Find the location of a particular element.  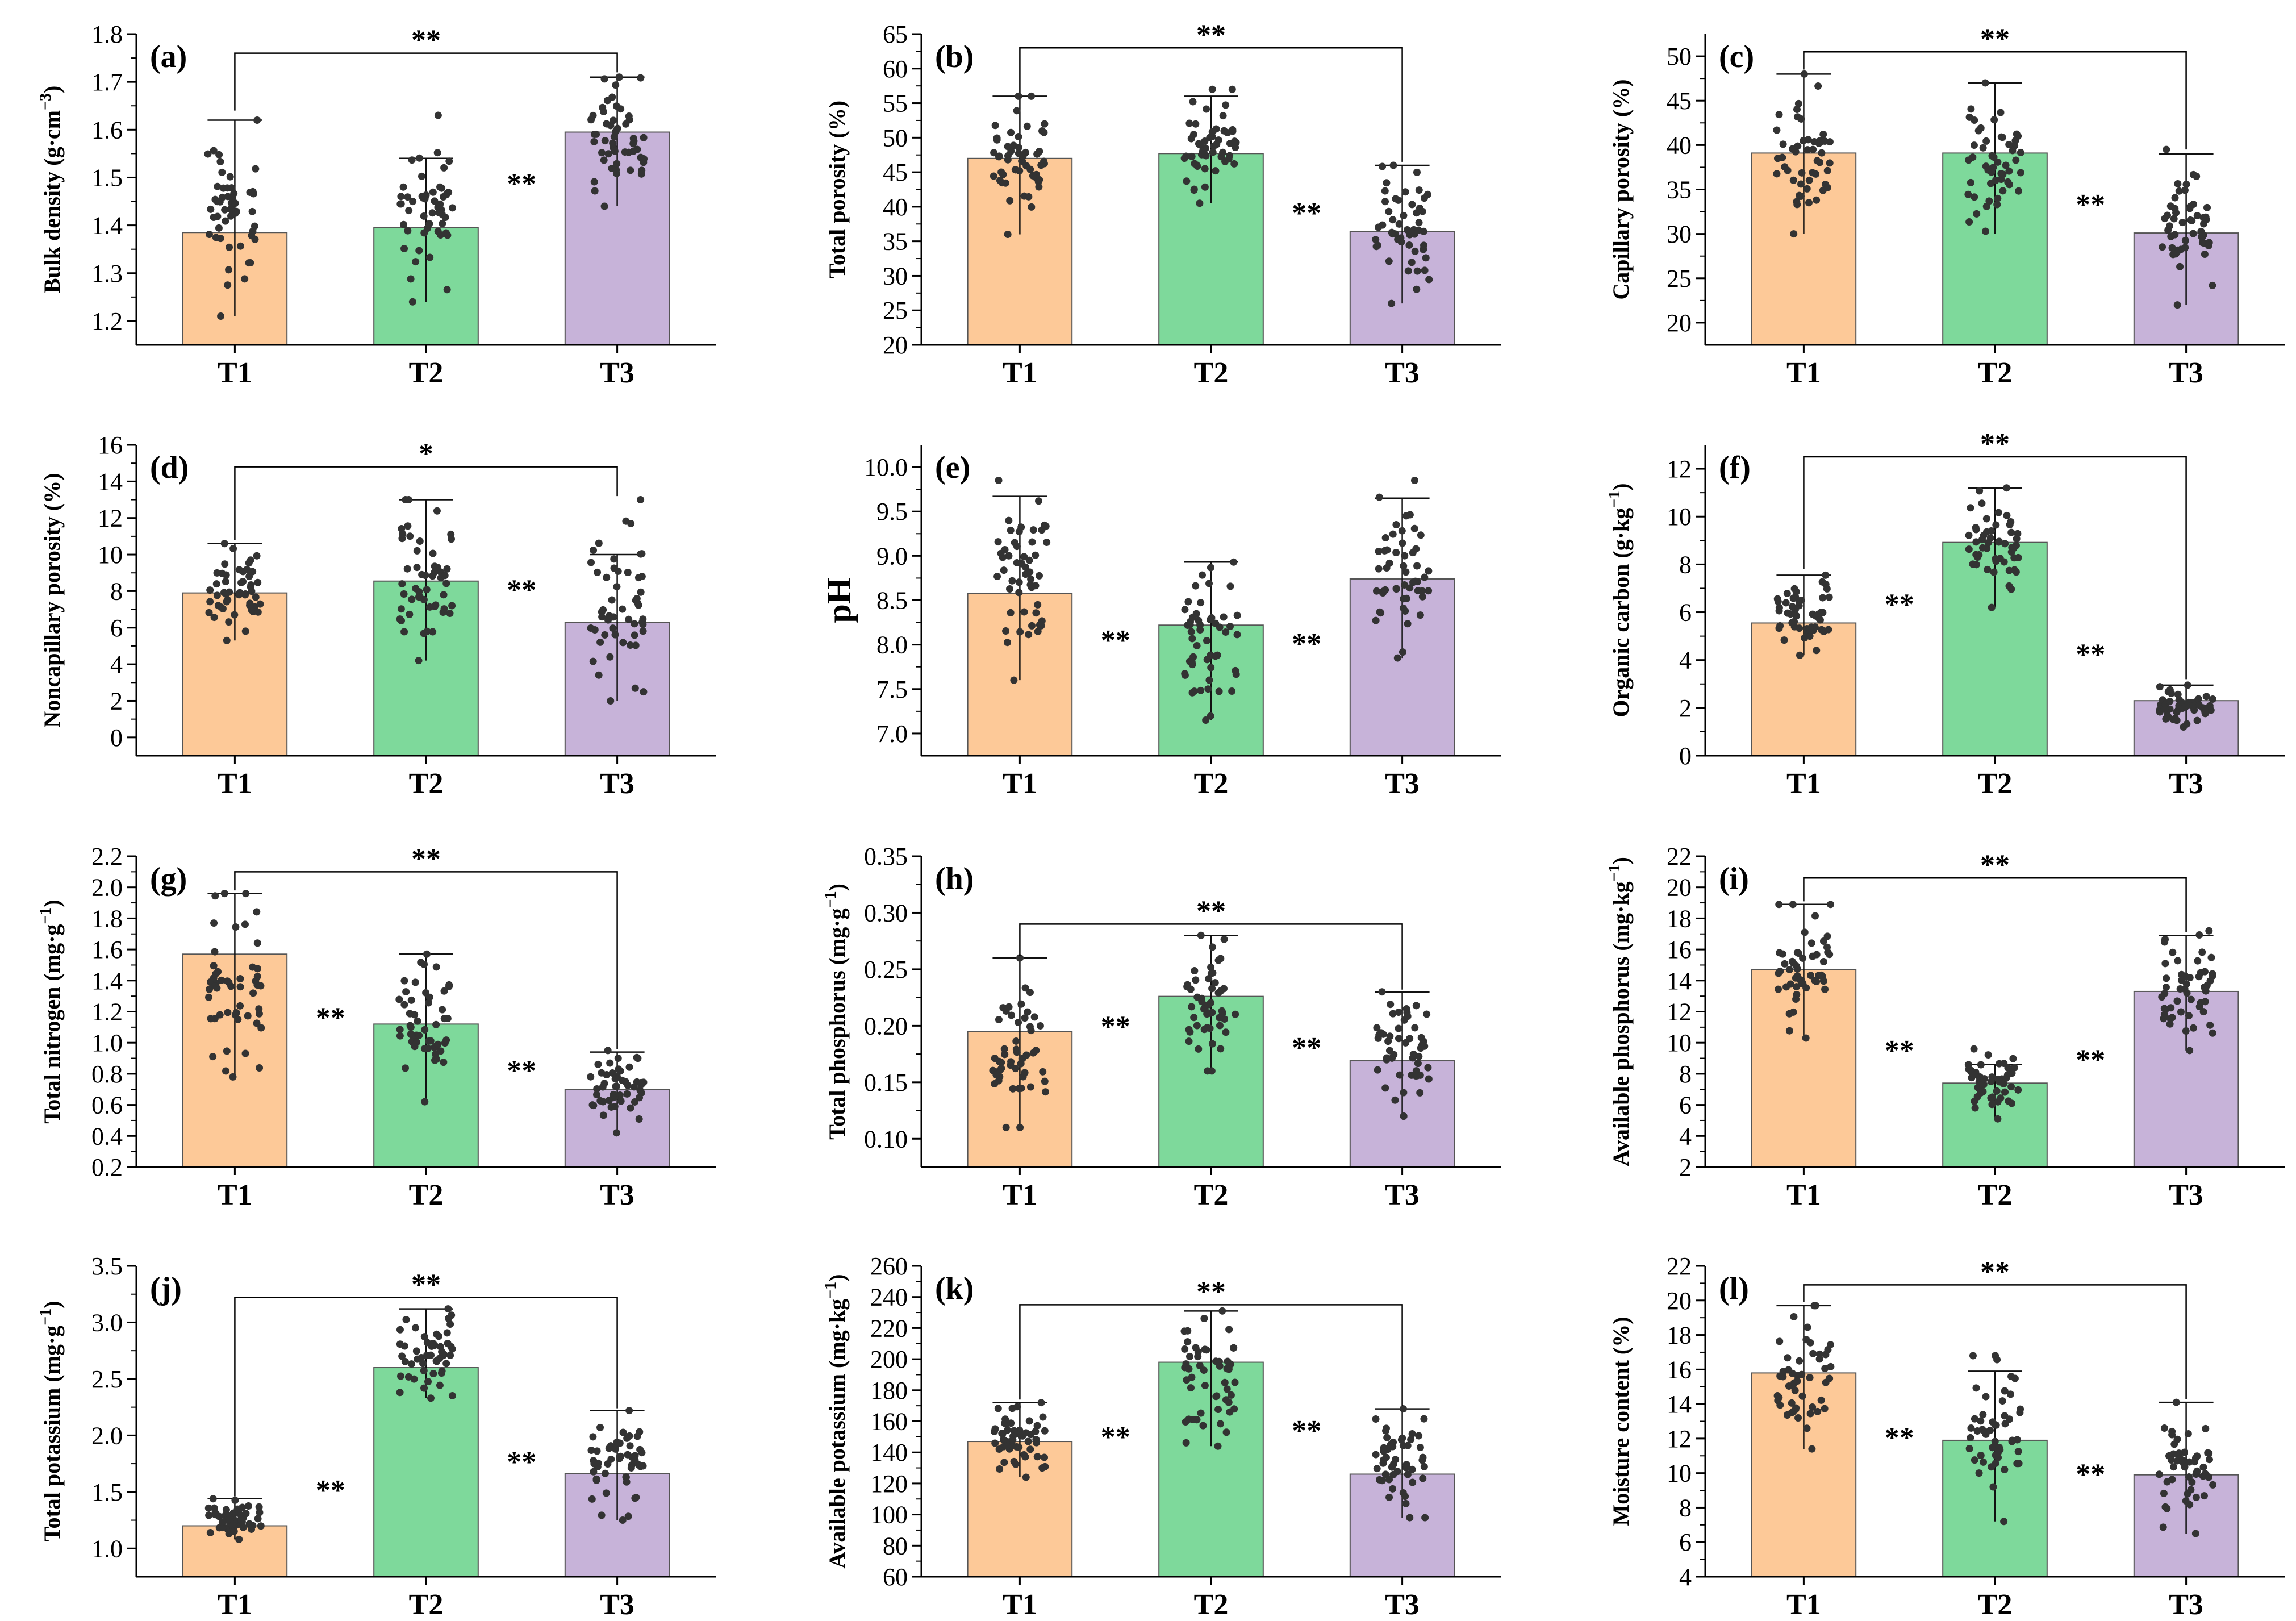

data-points-T1 is located at coordinates (1803, 615).